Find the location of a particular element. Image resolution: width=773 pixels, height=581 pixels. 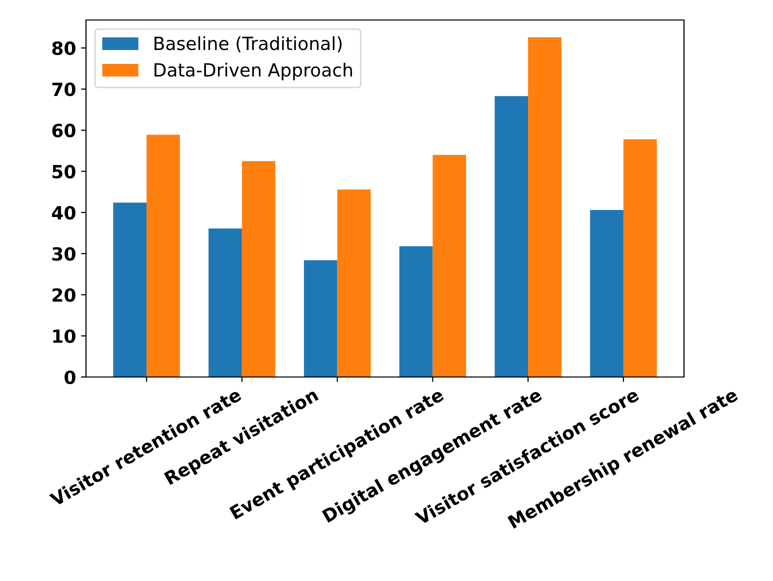

y-tick-label: 20 is located at coordinates (64, 295).